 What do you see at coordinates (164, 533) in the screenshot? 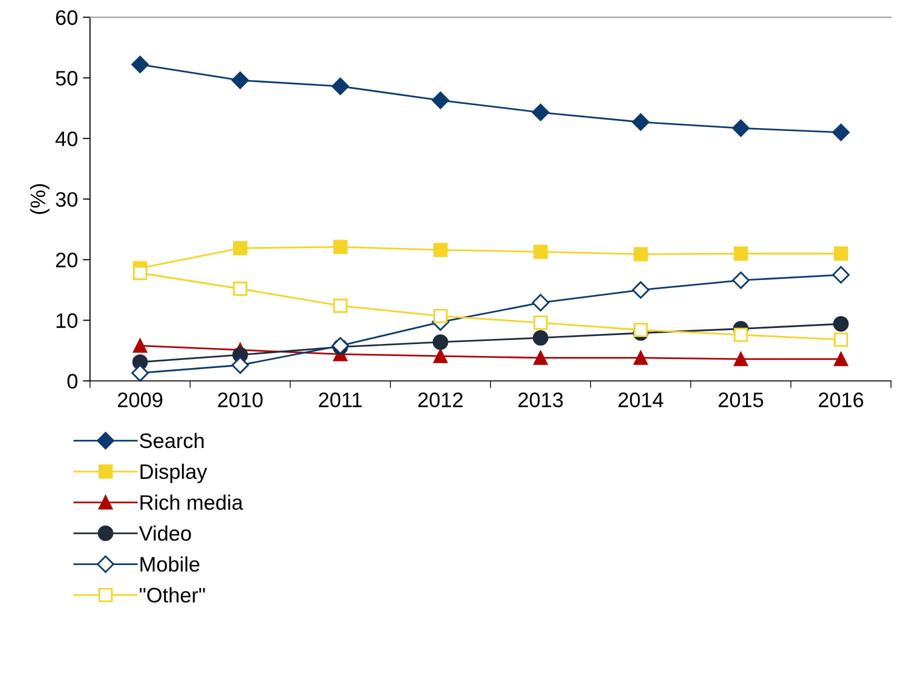
I see `legend-label: Video` at bounding box center [164, 533].